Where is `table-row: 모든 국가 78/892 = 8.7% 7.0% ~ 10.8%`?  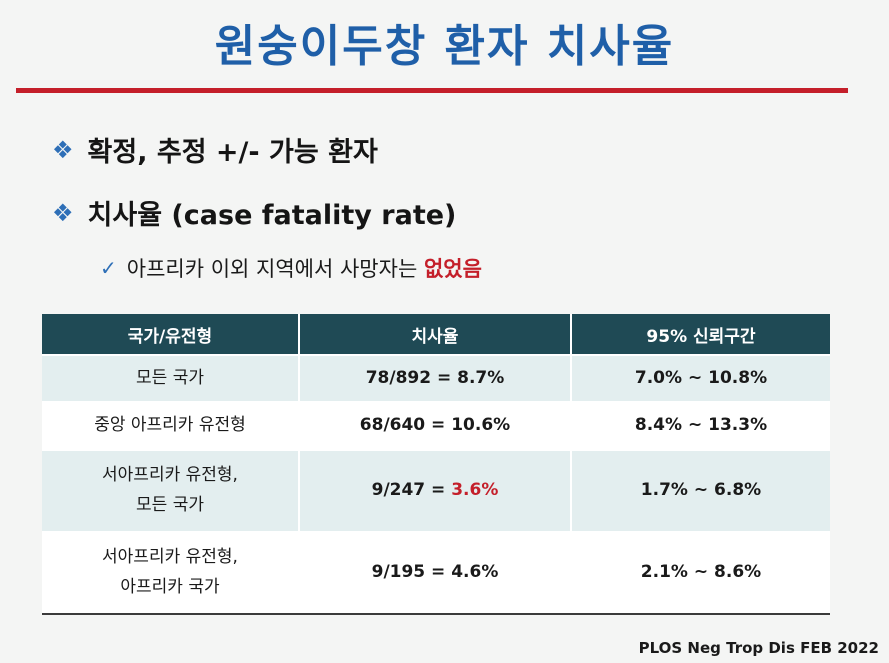 table-row: 모든 국가 78/892 = 8.7% 7.0% ~ 10.8% is located at coordinates (436, 378).